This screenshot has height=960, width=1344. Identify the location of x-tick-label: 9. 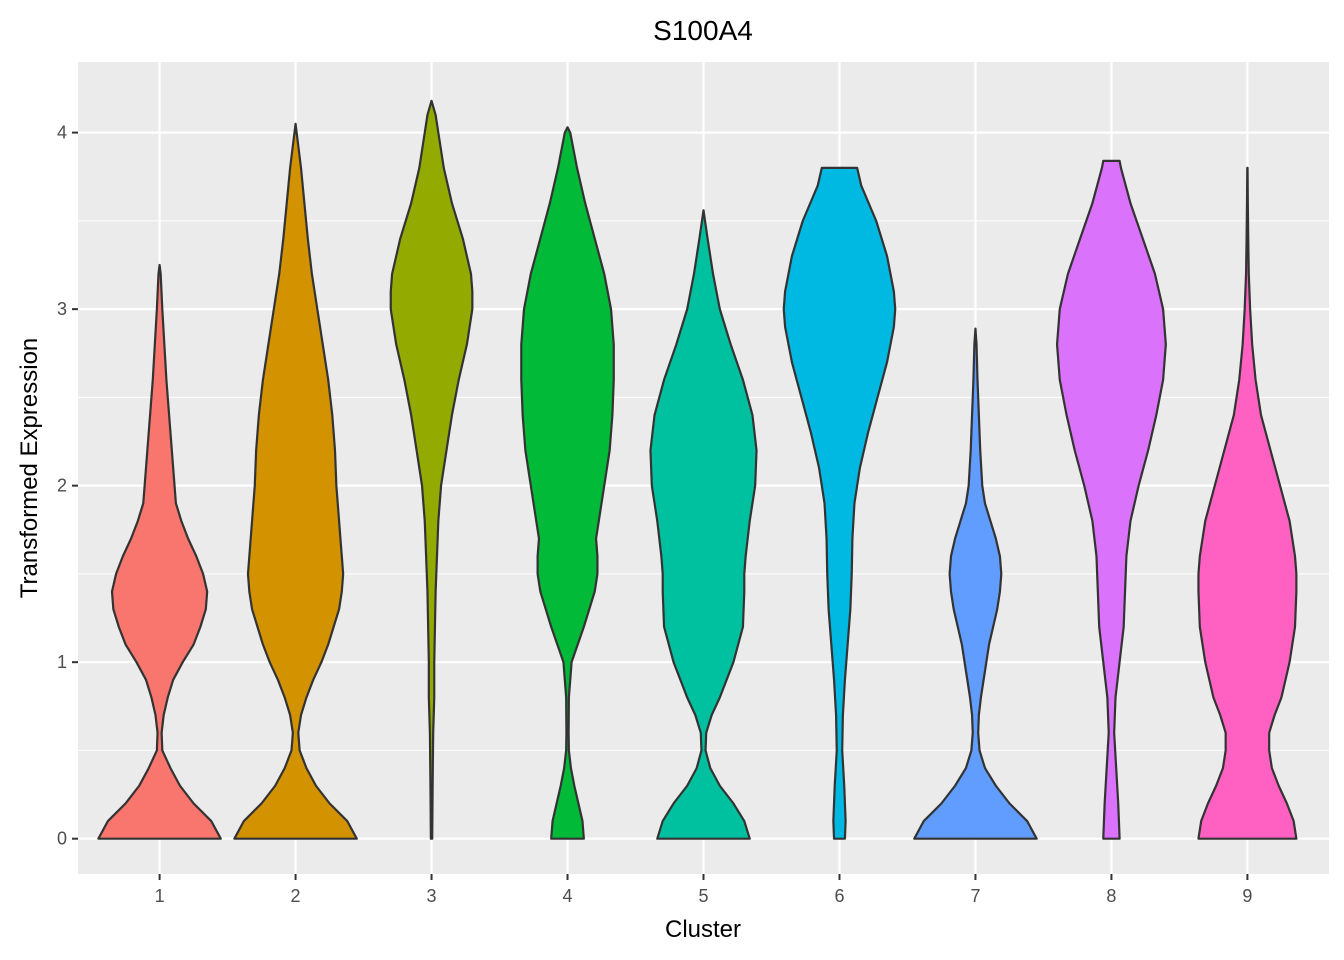
(1247, 896).